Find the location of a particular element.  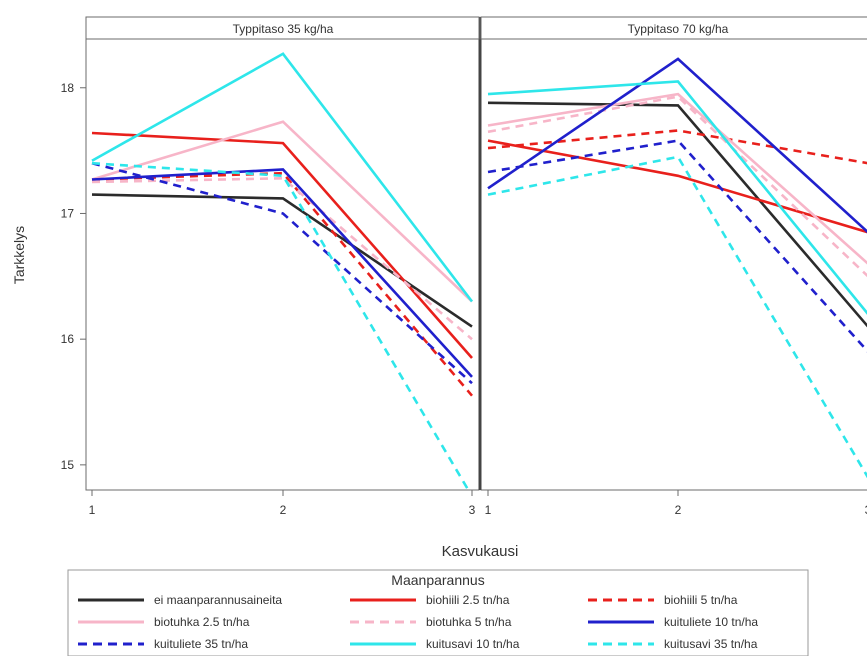

x-axis-label: Kasvukausi is located at coordinates (480, 551).